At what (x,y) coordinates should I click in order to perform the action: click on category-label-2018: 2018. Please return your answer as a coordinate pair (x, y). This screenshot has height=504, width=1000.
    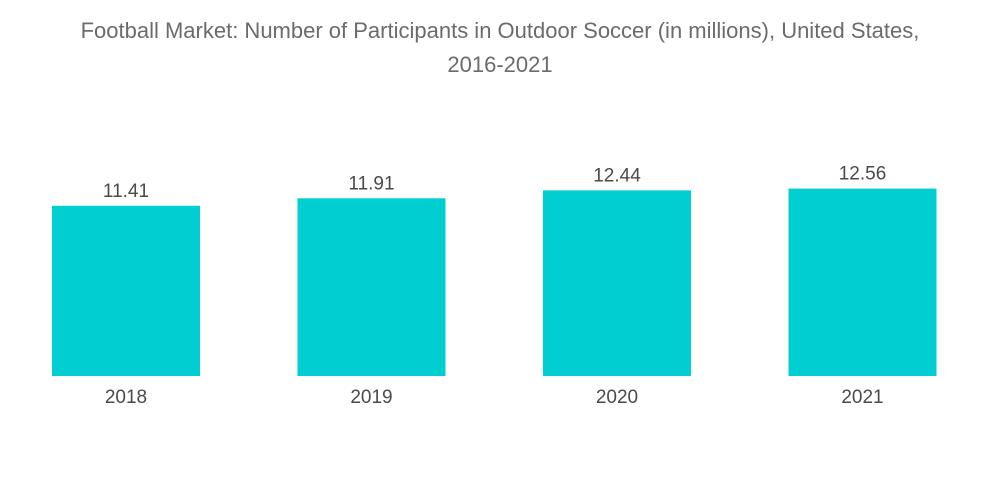
    Looking at the image, I should click on (126, 397).